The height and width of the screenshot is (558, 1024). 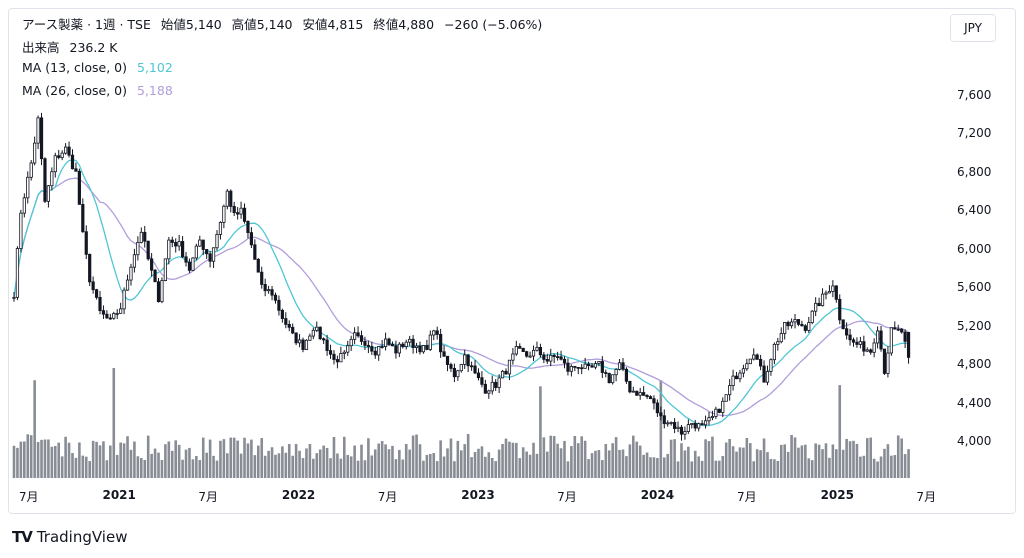 I want to click on price-tick: 4,400, so click(x=974, y=402).